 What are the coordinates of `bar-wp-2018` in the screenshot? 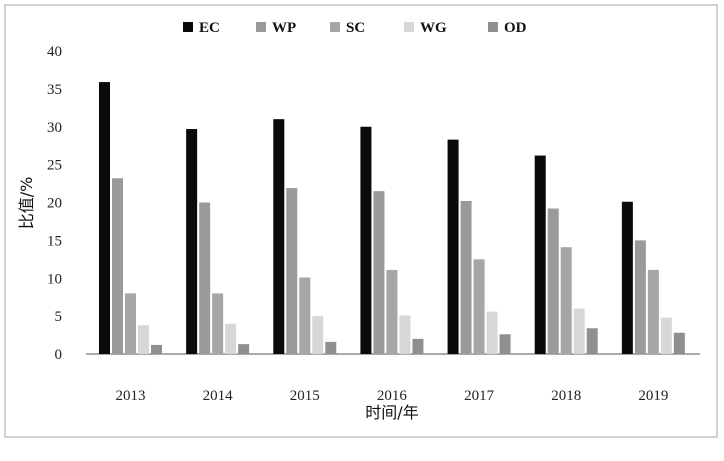 It's located at (553, 281).